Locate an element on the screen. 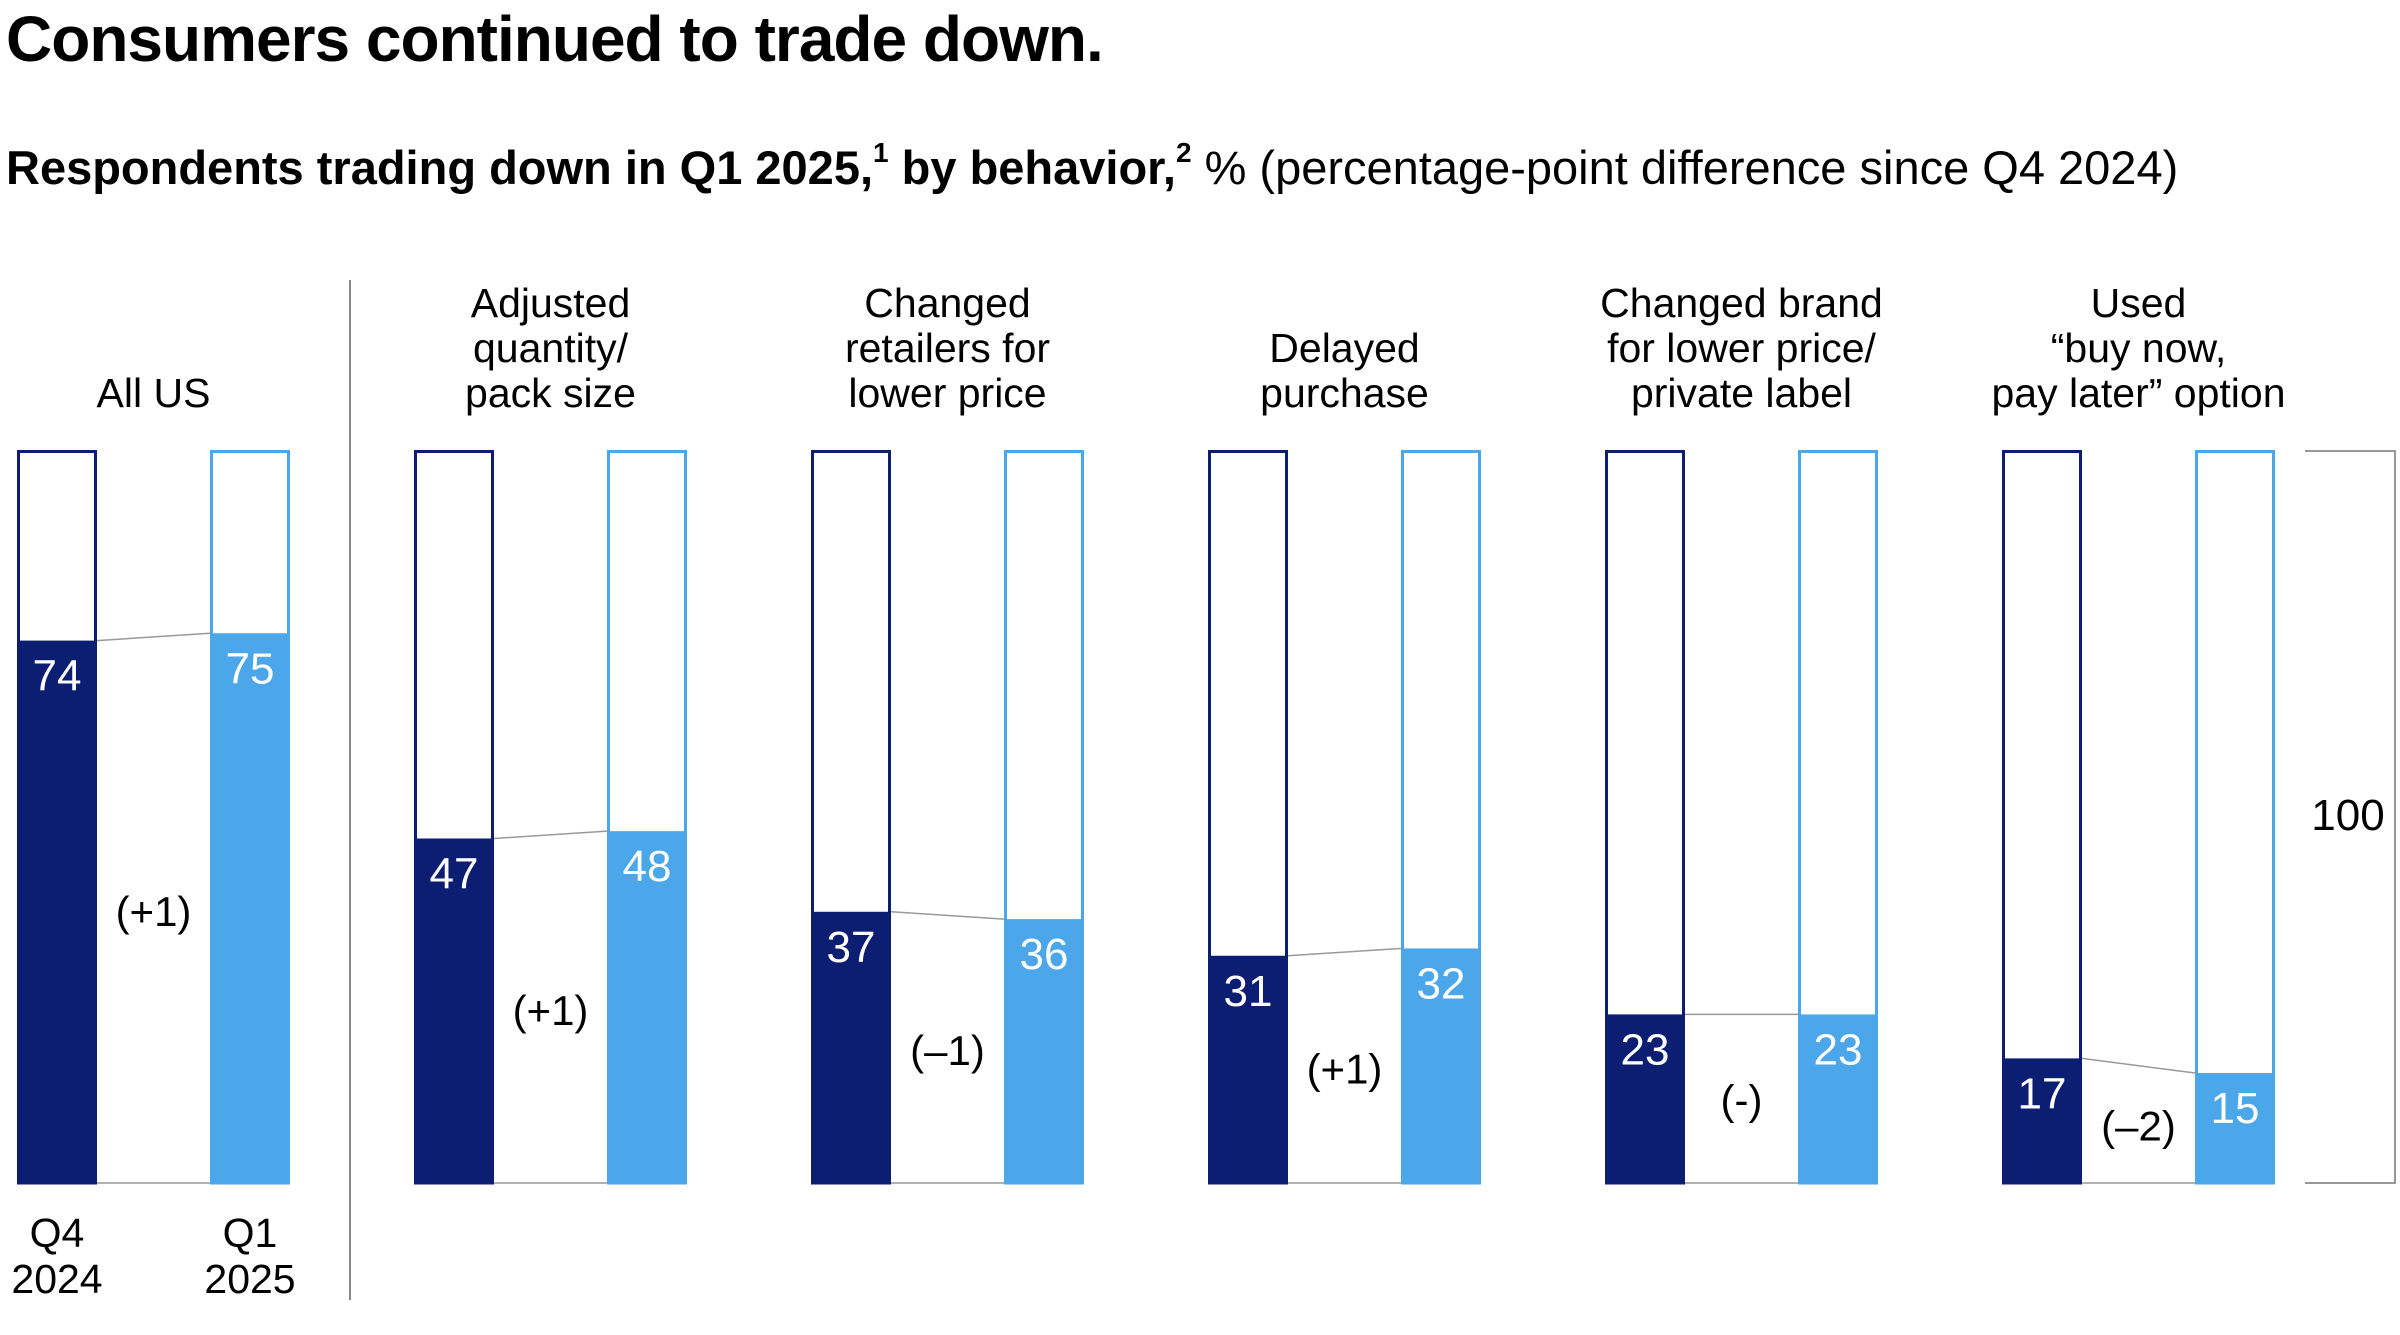  data-label-q1: 48 is located at coordinates (647, 866).